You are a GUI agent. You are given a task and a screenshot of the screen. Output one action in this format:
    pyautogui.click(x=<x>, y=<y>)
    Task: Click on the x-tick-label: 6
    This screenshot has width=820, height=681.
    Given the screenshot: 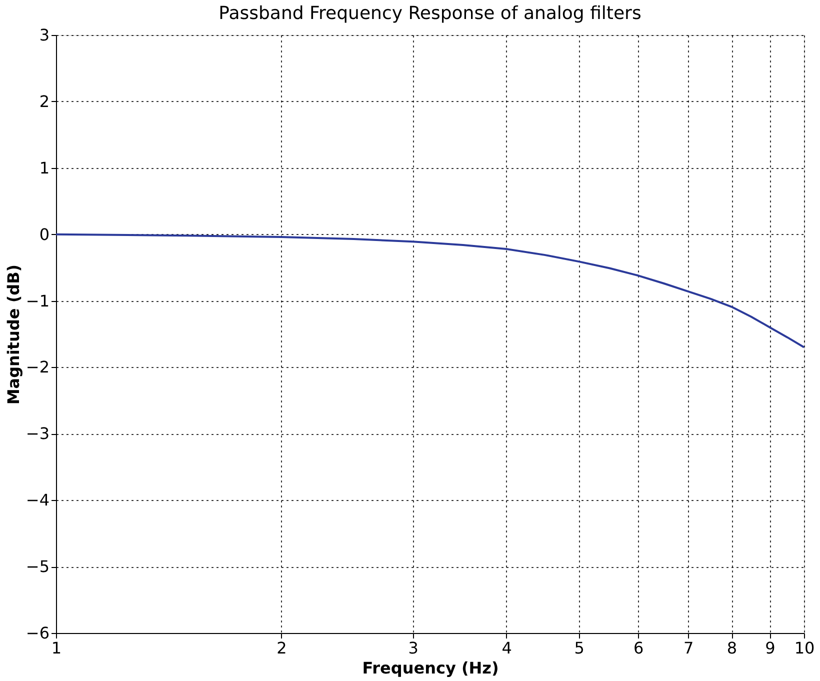 What is the action you would take?
    pyautogui.click(x=638, y=648)
    